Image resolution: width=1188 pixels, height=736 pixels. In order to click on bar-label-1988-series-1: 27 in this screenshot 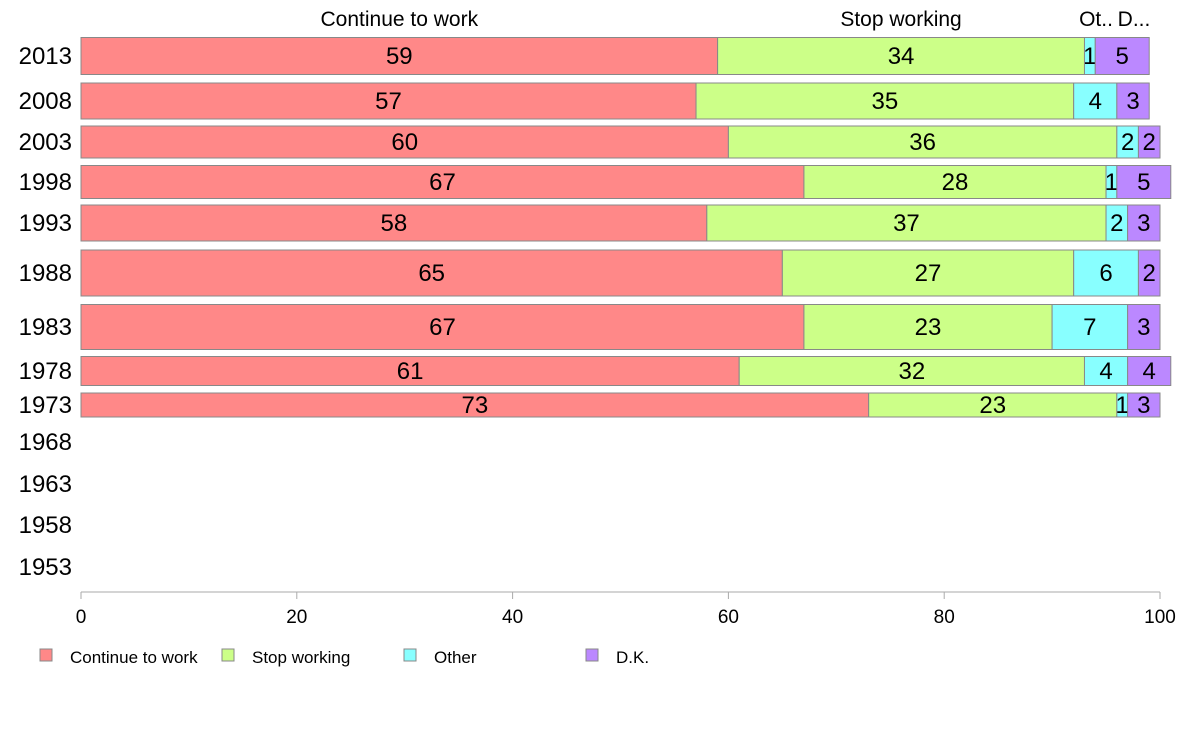, I will do `click(928, 273)`.